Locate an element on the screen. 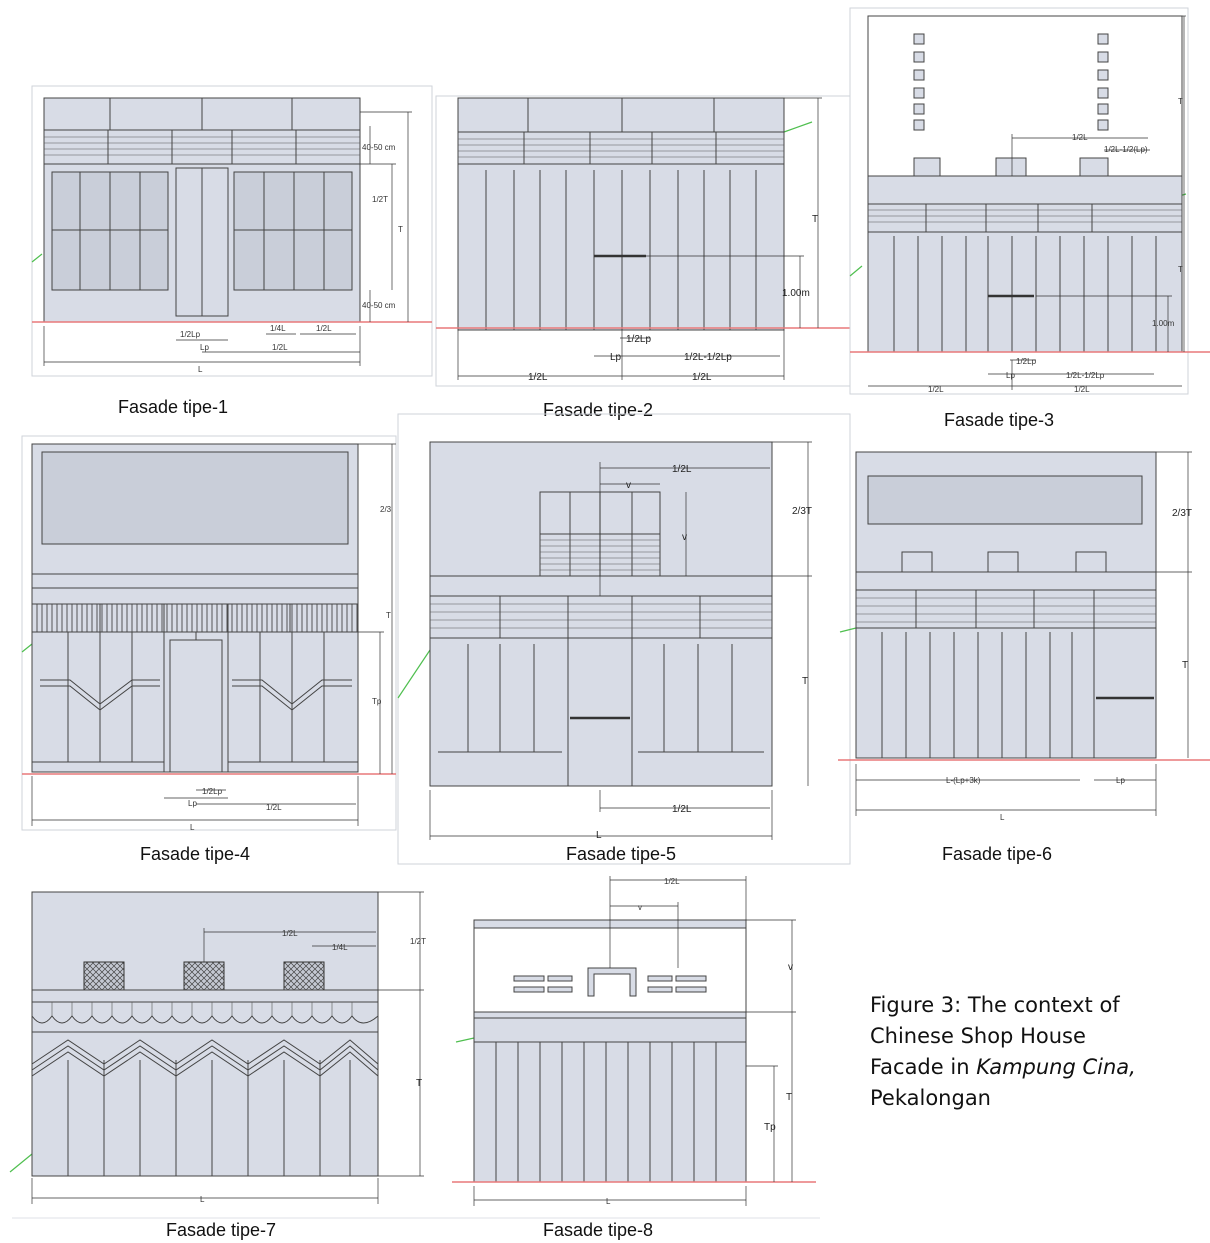 The image size is (1210, 1243). facade-label: Fasade tipe-7 is located at coordinates (221, 1230).